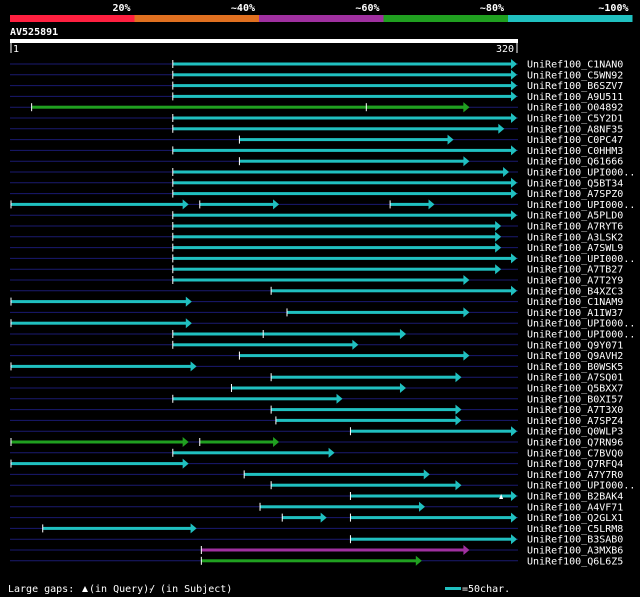  Describe the element at coordinates (316, 291) in the screenshot. I see `hit-row: UniRef100_B4XZC3` at that location.